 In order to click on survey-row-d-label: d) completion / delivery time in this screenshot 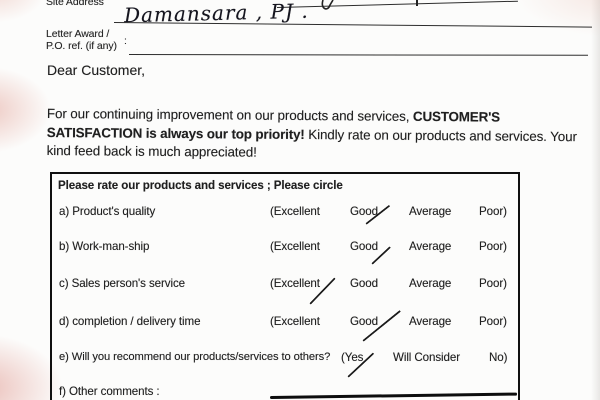, I will do `click(130, 321)`.